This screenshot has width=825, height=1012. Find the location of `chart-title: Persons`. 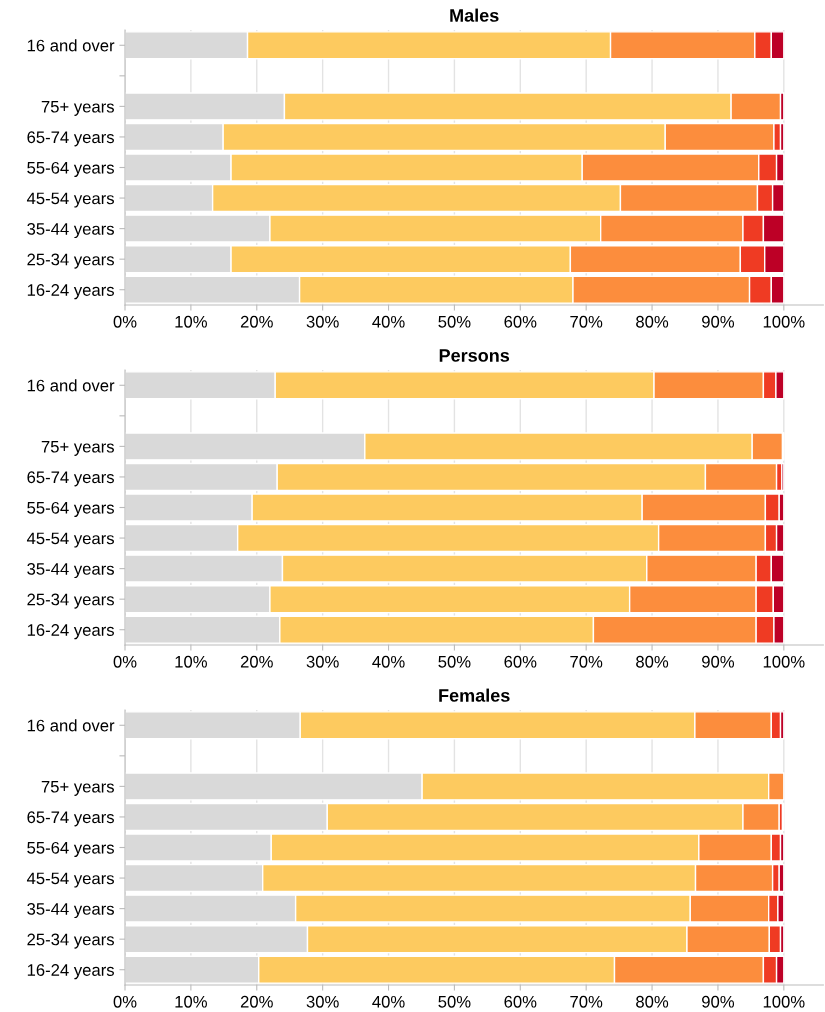

chart-title: Persons is located at coordinates (474, 355).